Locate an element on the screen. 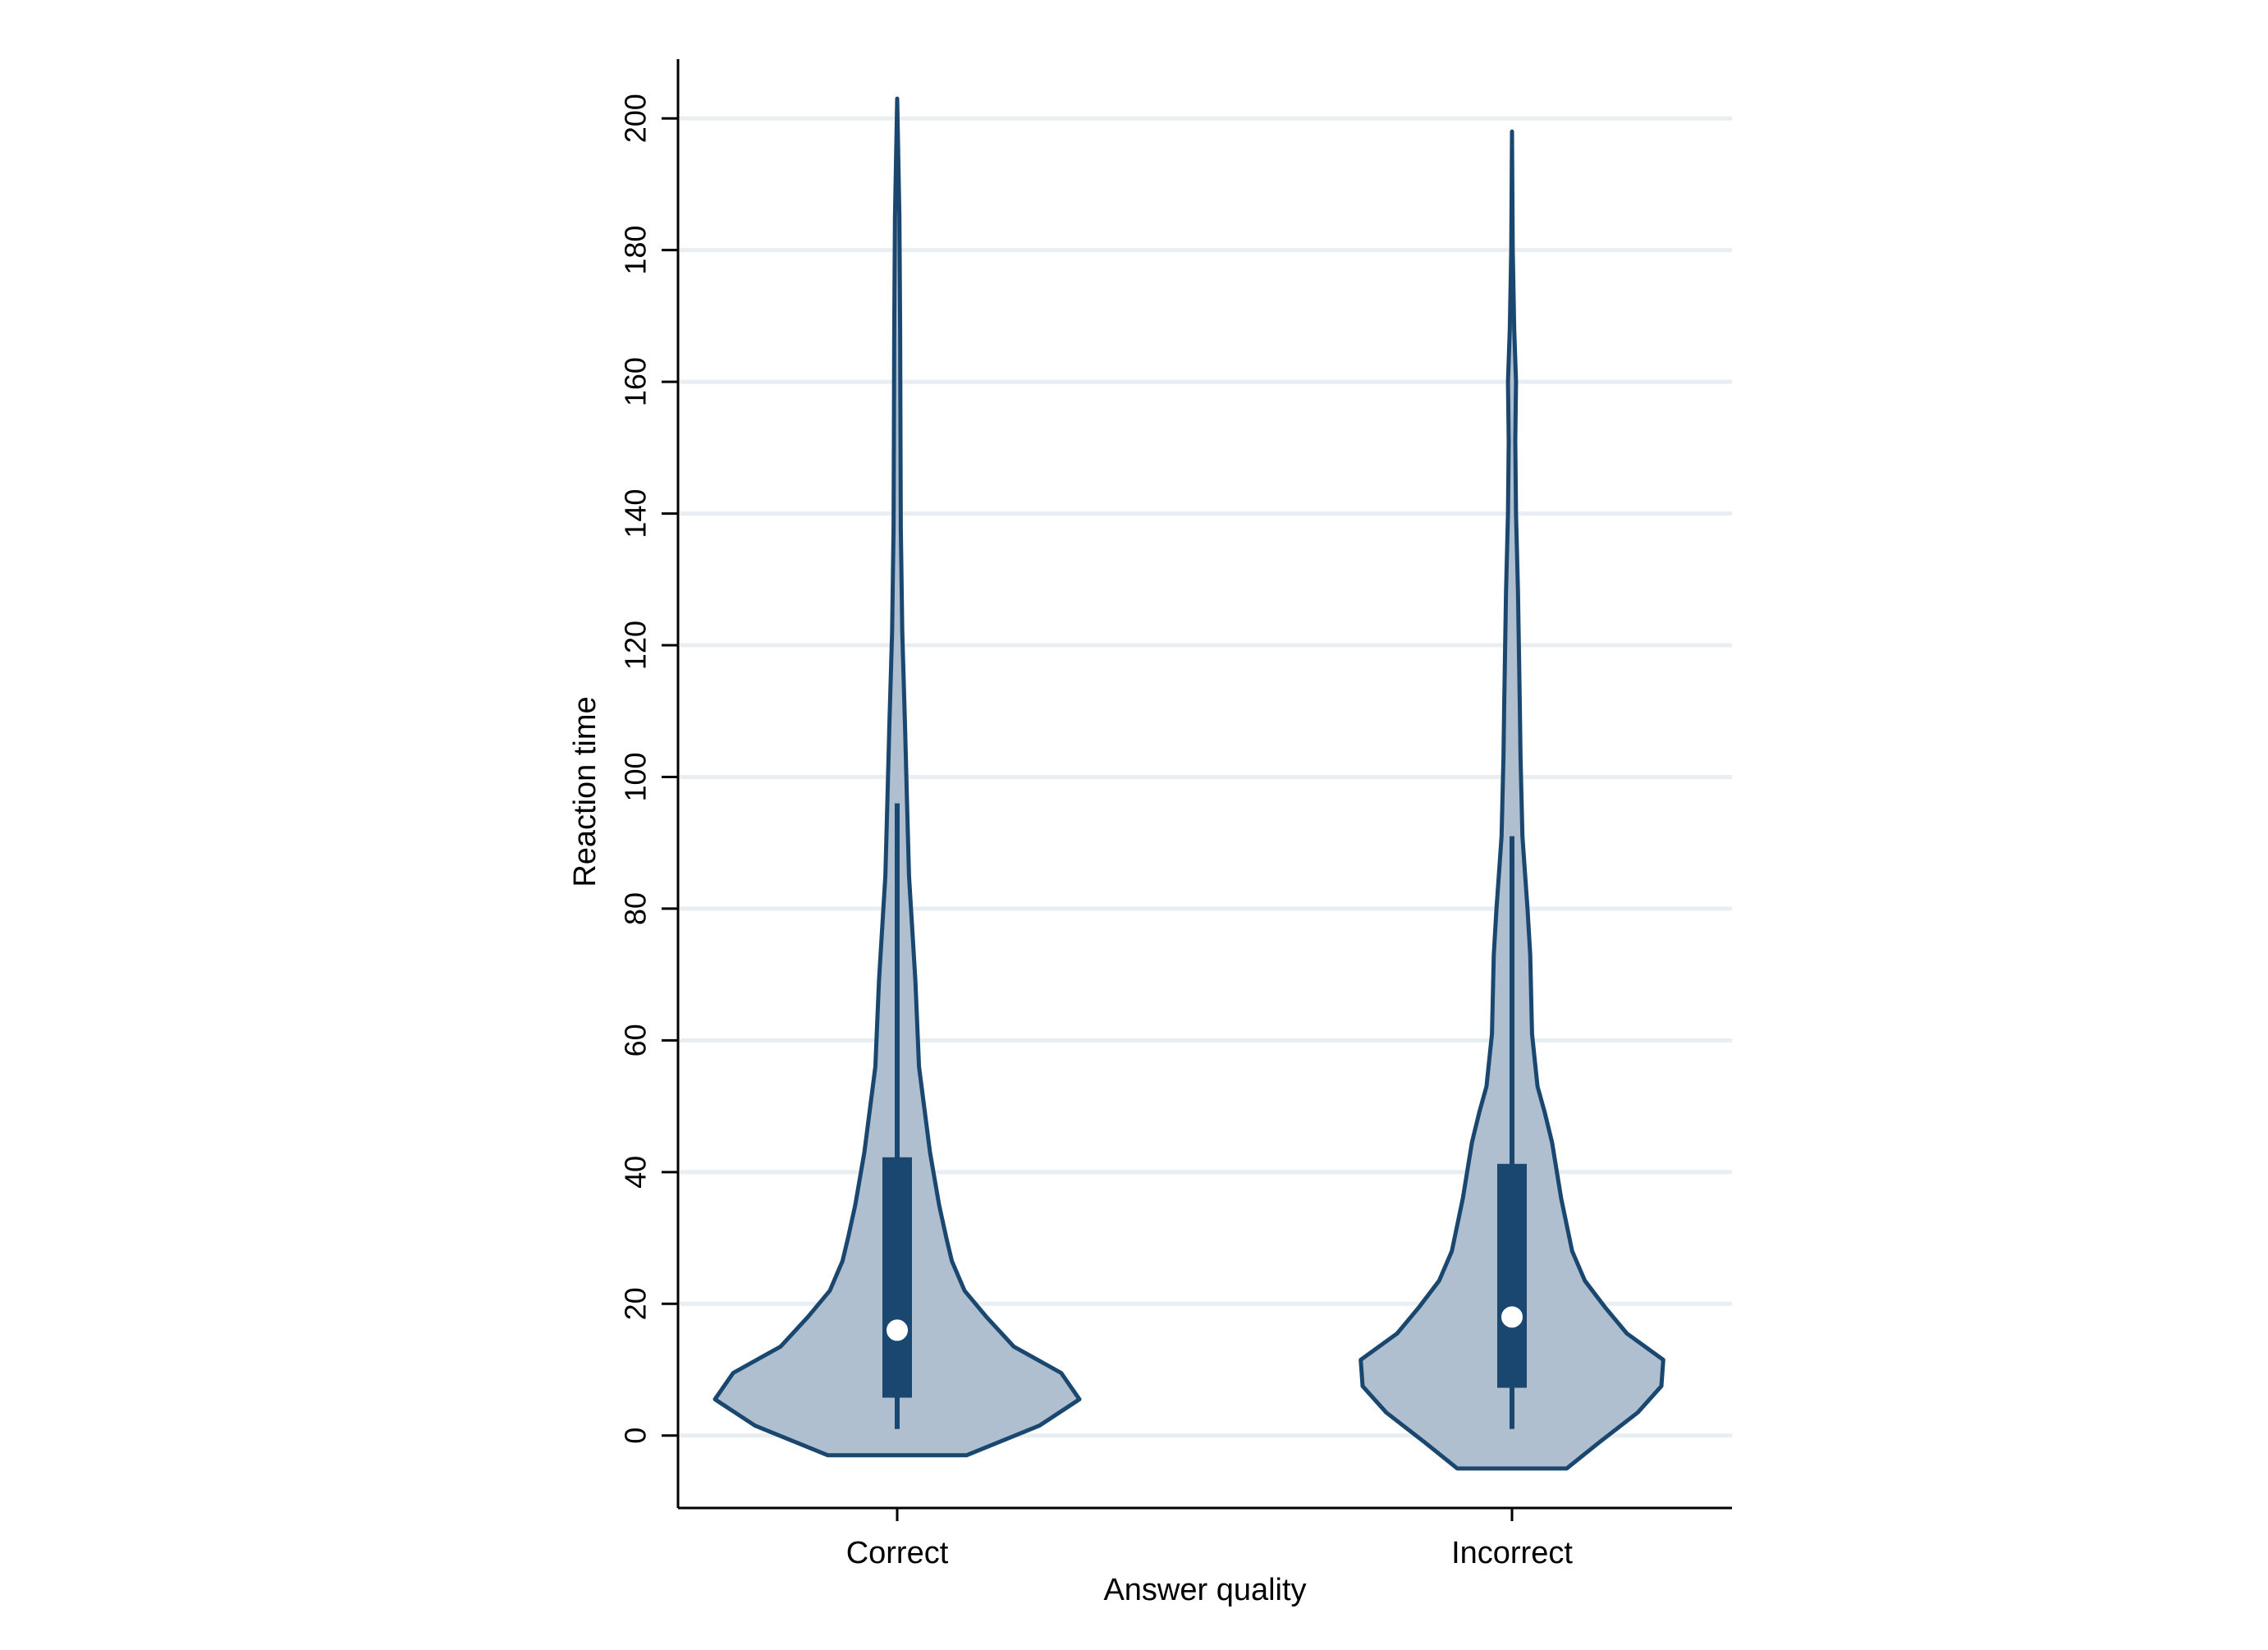 This screenshot has height=1650, width=2268. iqr-box-correct is located at coordinates (897, 1277).